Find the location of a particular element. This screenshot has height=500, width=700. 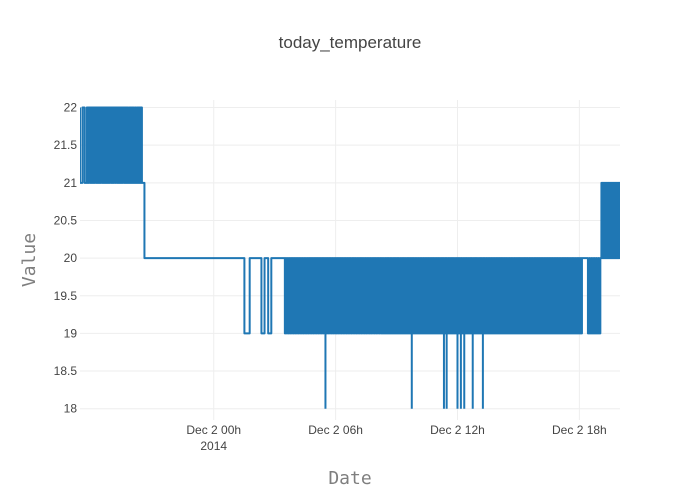

x-axis-ticks: Dec 2 00h 2014 Dec 2 06h Dec 2 12h Dec 2 18h is located at coordinates (396, 438).